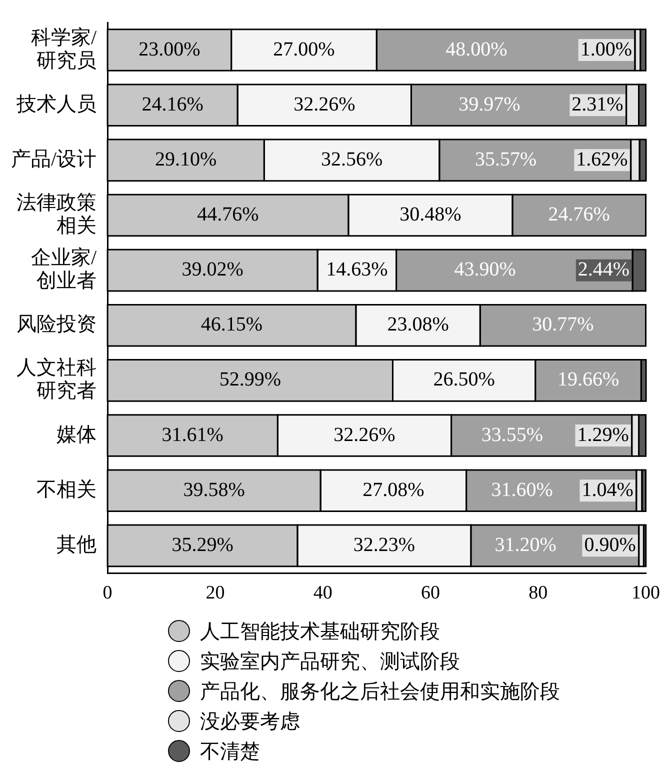 This screenshot has width=671, height=770. I want to click on text: 人工智能技术基础研究阶段, so click(320, 632).